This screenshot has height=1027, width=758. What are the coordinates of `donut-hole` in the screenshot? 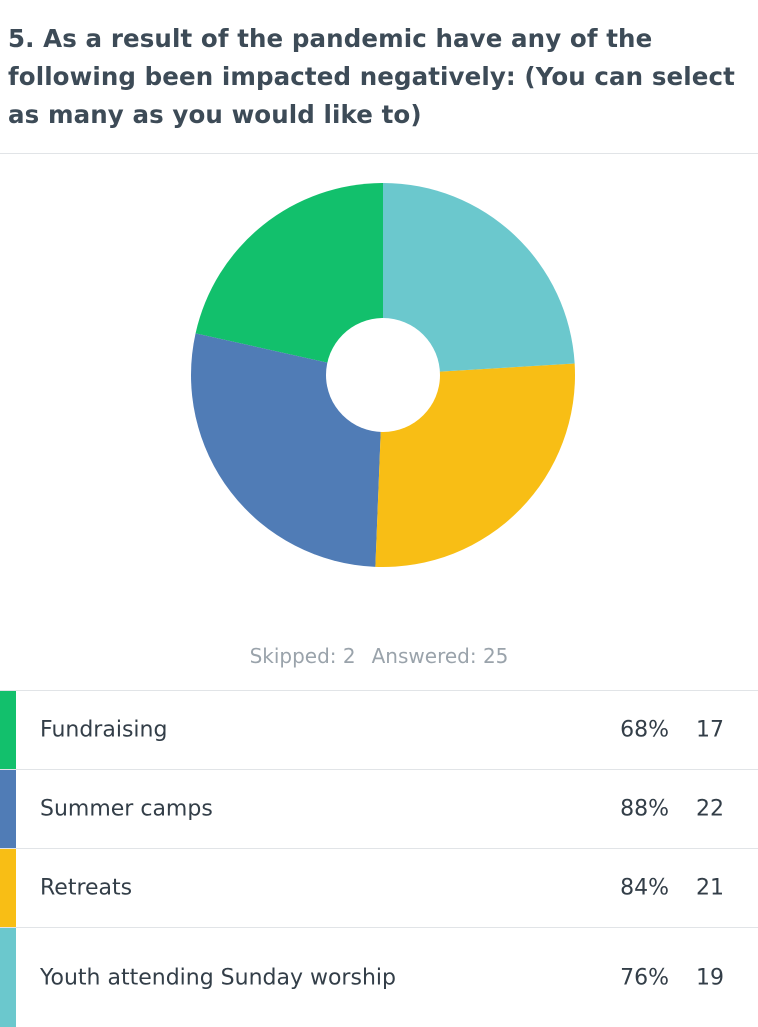 It's located at (383, 375).